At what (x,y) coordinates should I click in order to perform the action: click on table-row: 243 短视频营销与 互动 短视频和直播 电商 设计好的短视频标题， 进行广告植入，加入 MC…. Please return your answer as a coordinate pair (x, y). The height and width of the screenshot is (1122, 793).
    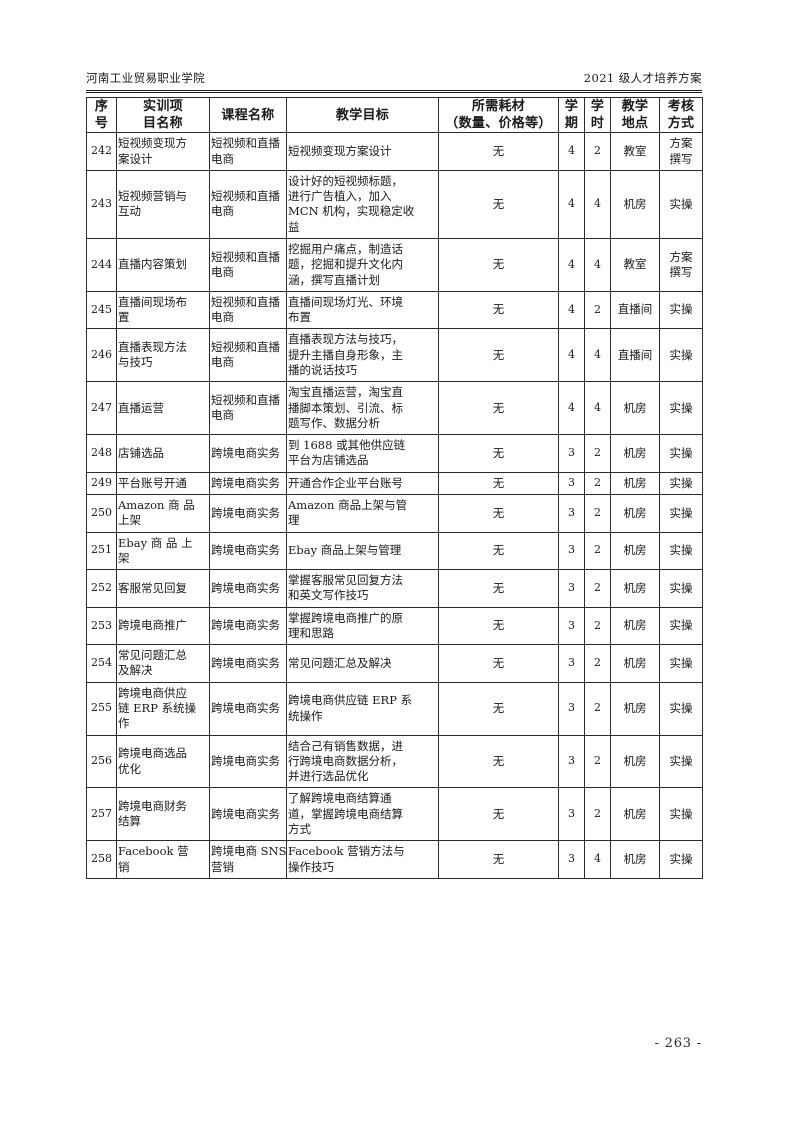
    Looking at the image, I should click on (394, 204).